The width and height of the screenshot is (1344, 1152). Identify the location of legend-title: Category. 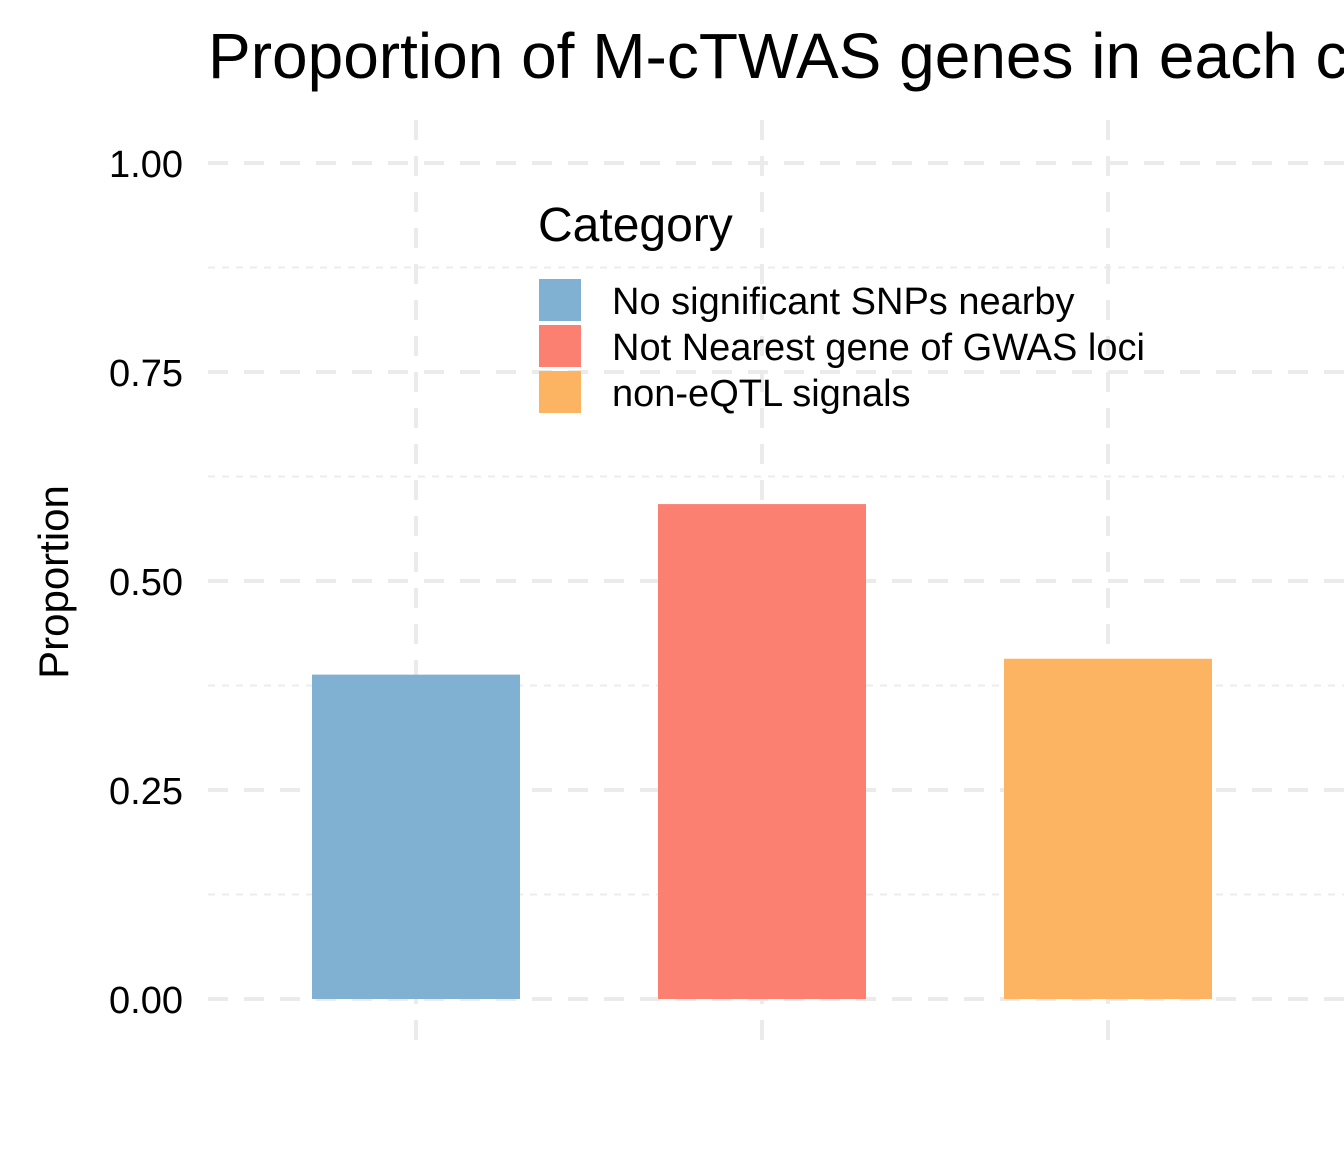
(635, 225).